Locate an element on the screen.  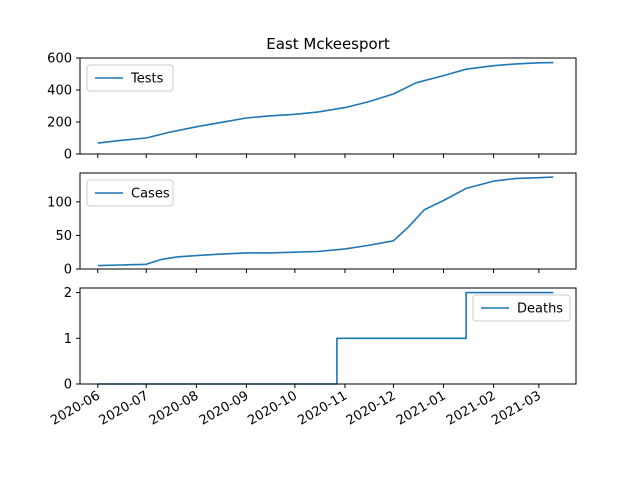
x-tick-label: 2020-09 is located at coordinates (224, 408).